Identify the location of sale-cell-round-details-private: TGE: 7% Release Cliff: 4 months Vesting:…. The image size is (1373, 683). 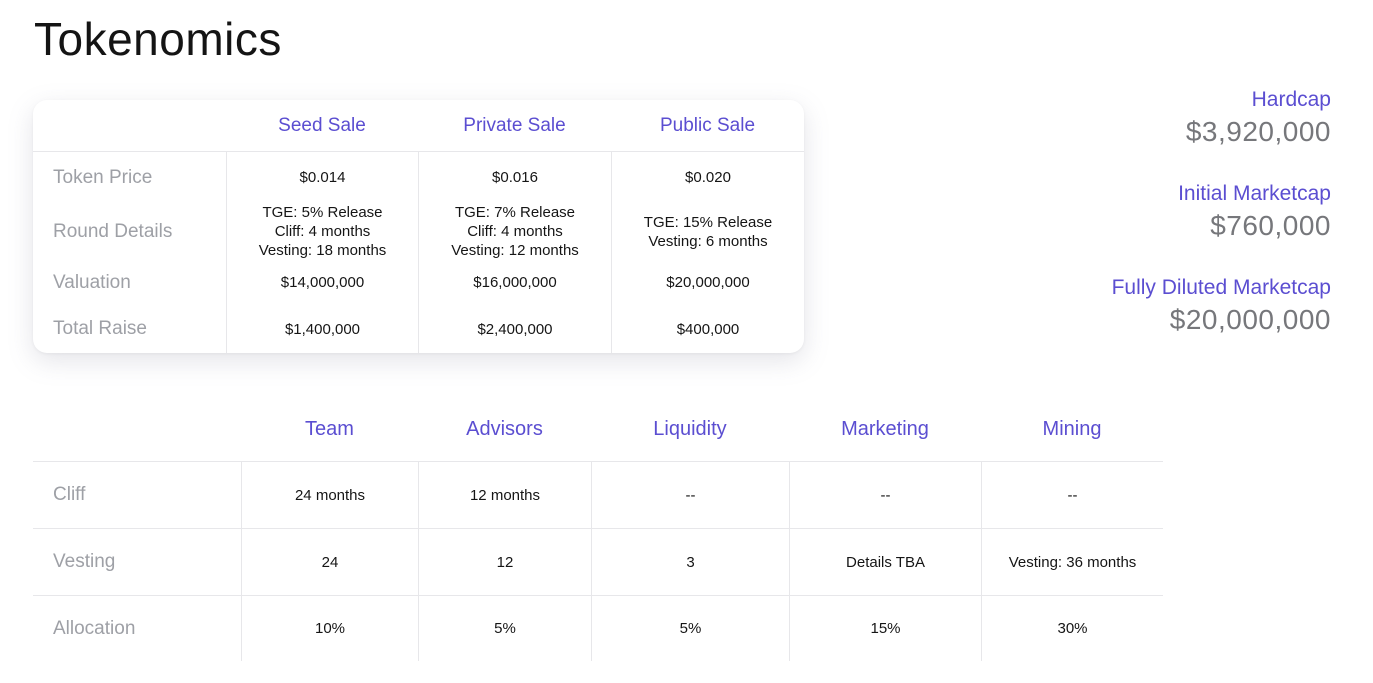
(514, 231).